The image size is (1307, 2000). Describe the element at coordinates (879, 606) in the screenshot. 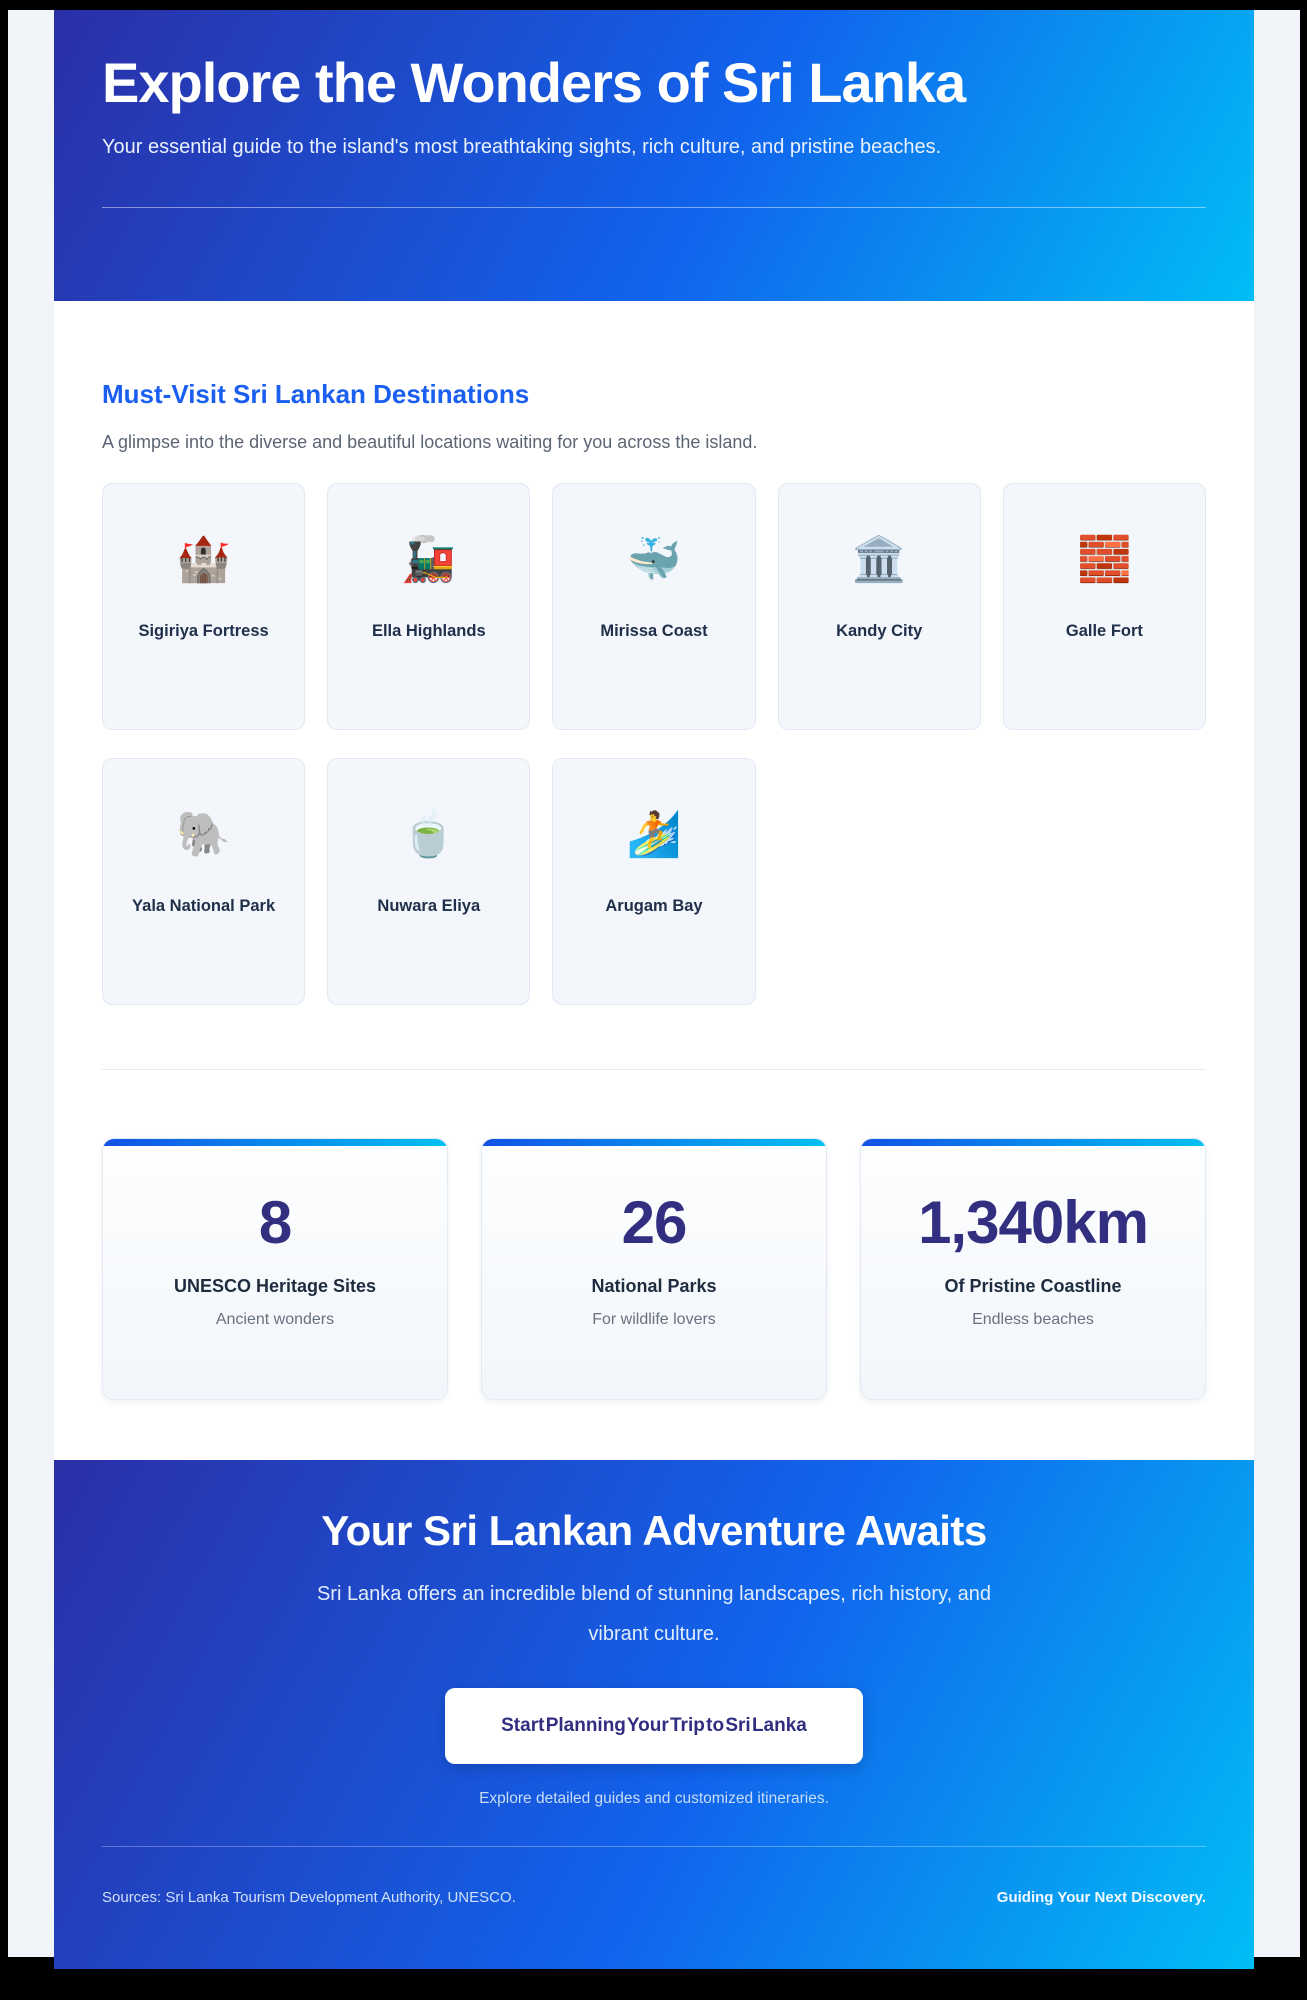

I see `destination-card-kandy: 🏛️ Kandy City` at that location.